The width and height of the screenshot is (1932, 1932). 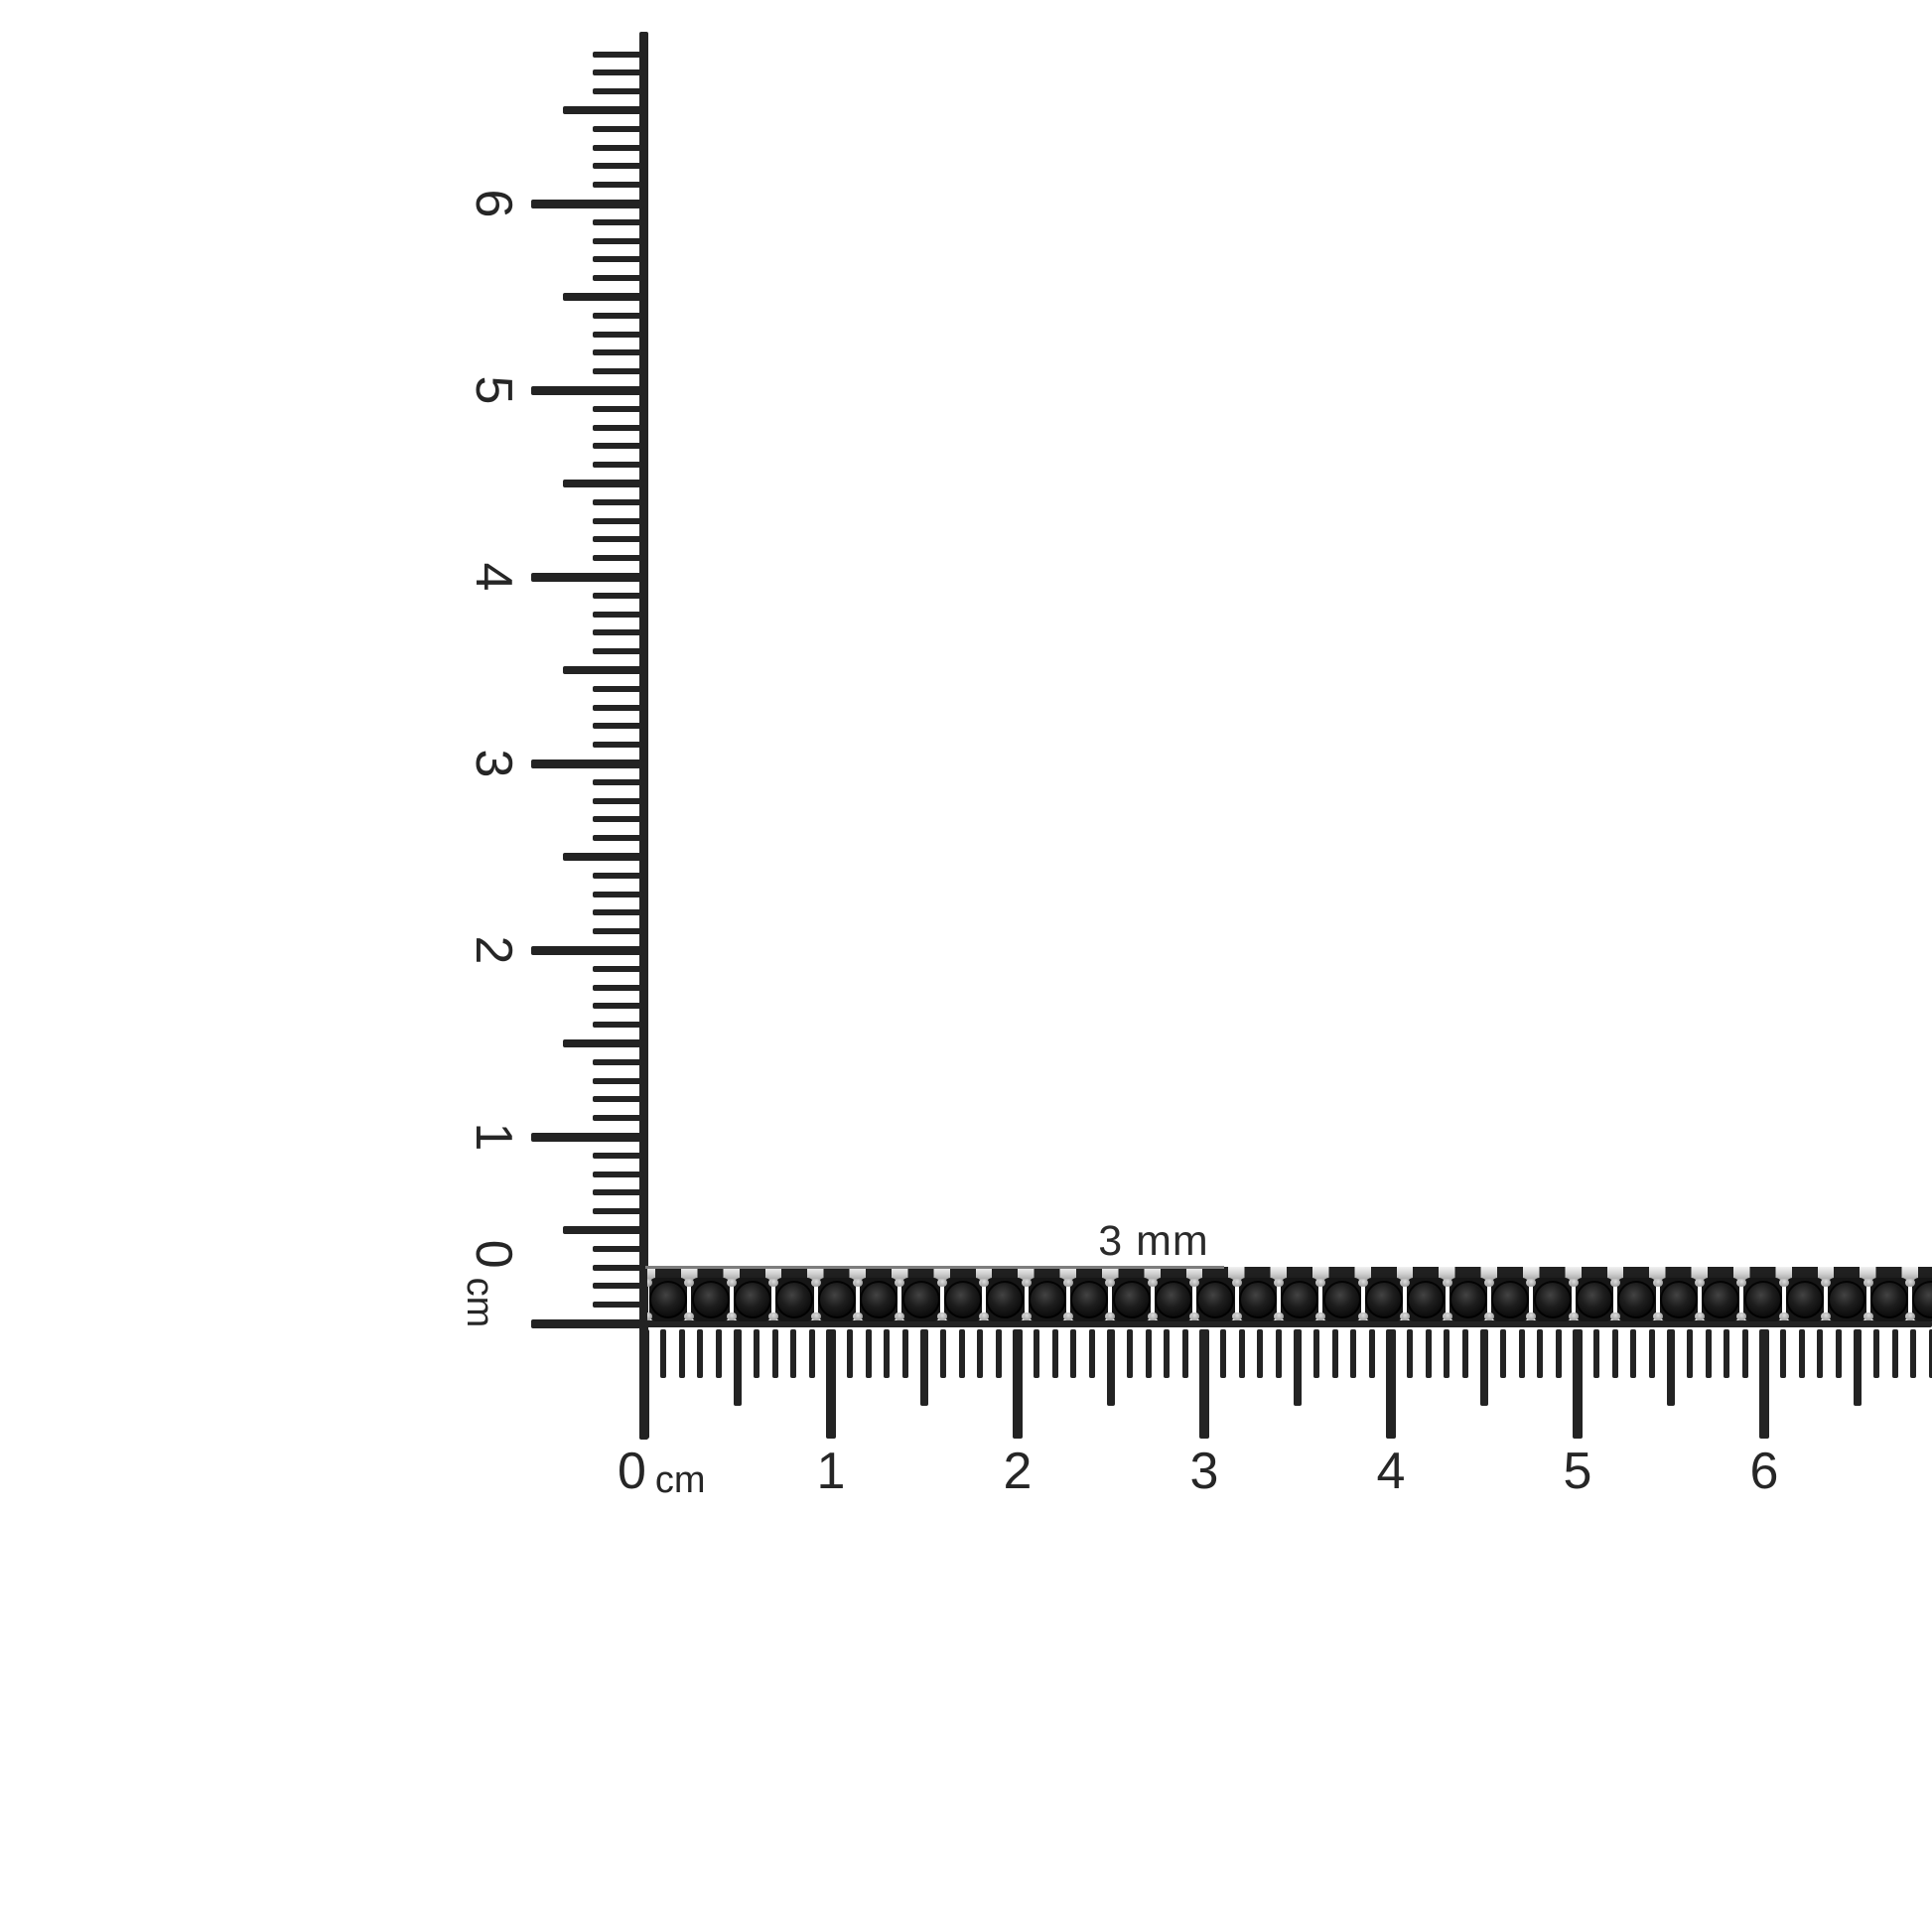 I want to click on h-ruler-label-3: 3, so click(x=1204, y=1472).